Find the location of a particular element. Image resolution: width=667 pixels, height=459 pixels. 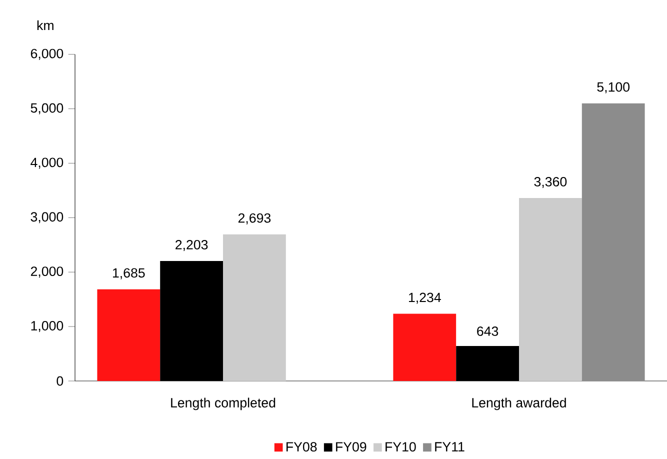

y-tick-label: 5,000 is located at coordinates (47, 108).